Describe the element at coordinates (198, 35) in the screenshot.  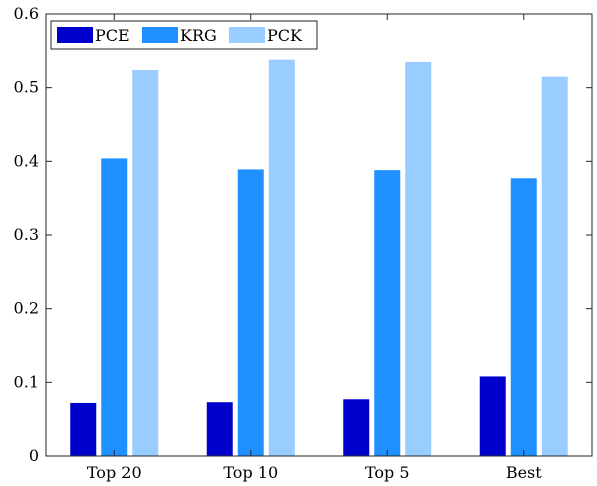
I see `legend-label-krg: KRG` at that location.